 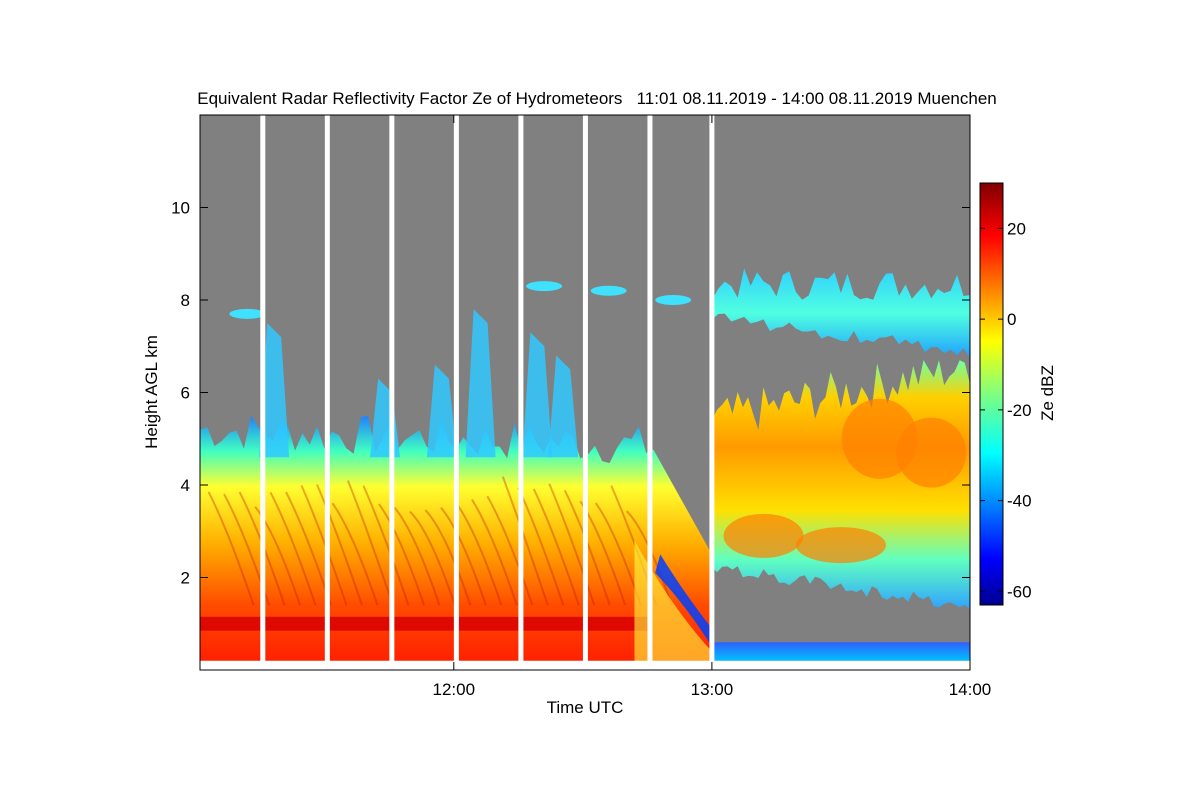 I want to click on x-axis-label: Time UTC, so click(x=585, y=707).